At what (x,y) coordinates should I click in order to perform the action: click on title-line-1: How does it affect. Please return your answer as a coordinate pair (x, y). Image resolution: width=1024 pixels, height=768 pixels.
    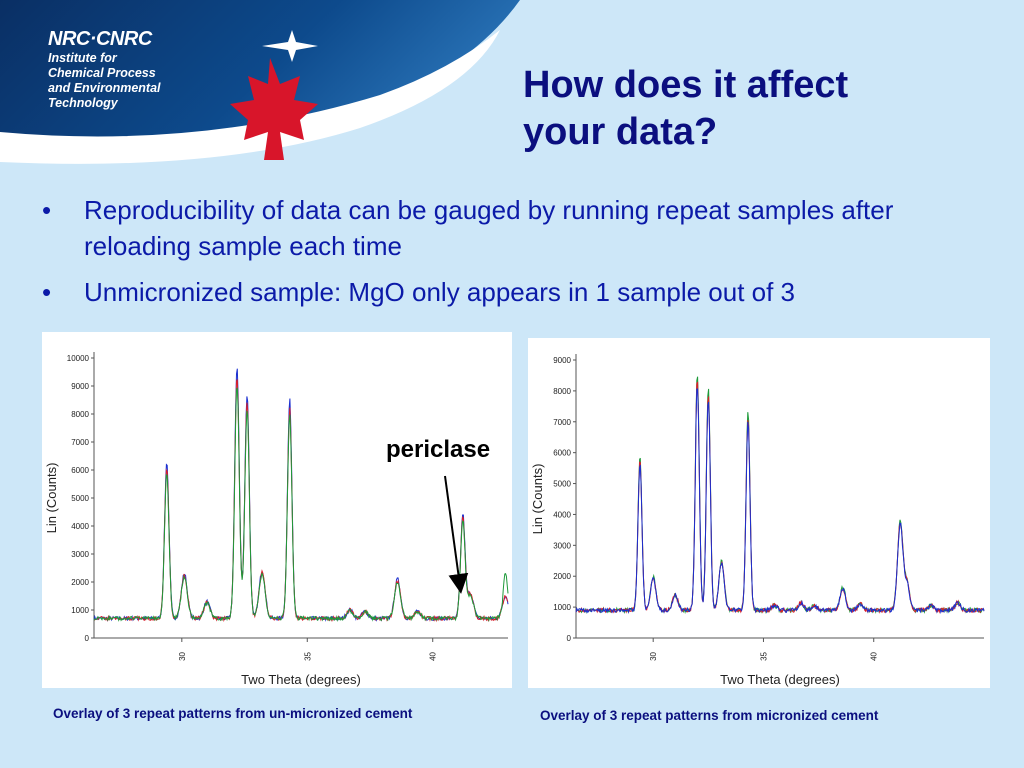
    Looking at the image, I should click on (686, 85).